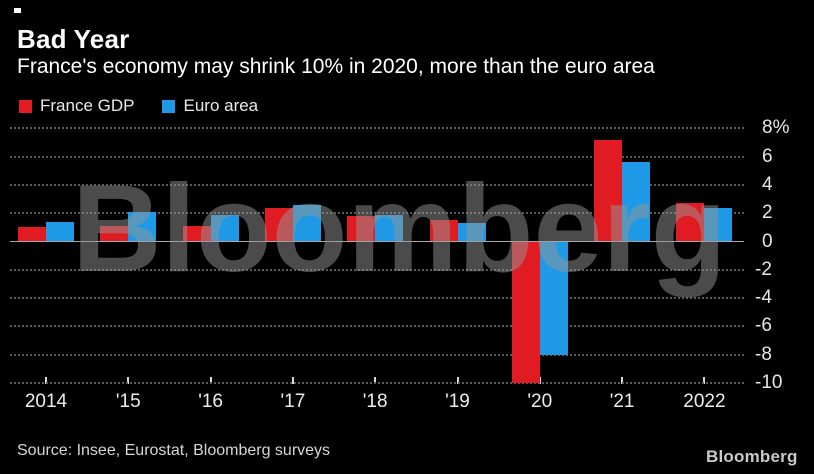 The width and height of the screenshot is (814, 474). What do you see at coordinates (46, 401) in the screenshot?
I see `x-axis-label-2014: 2014` at bounding box center [46, 401].